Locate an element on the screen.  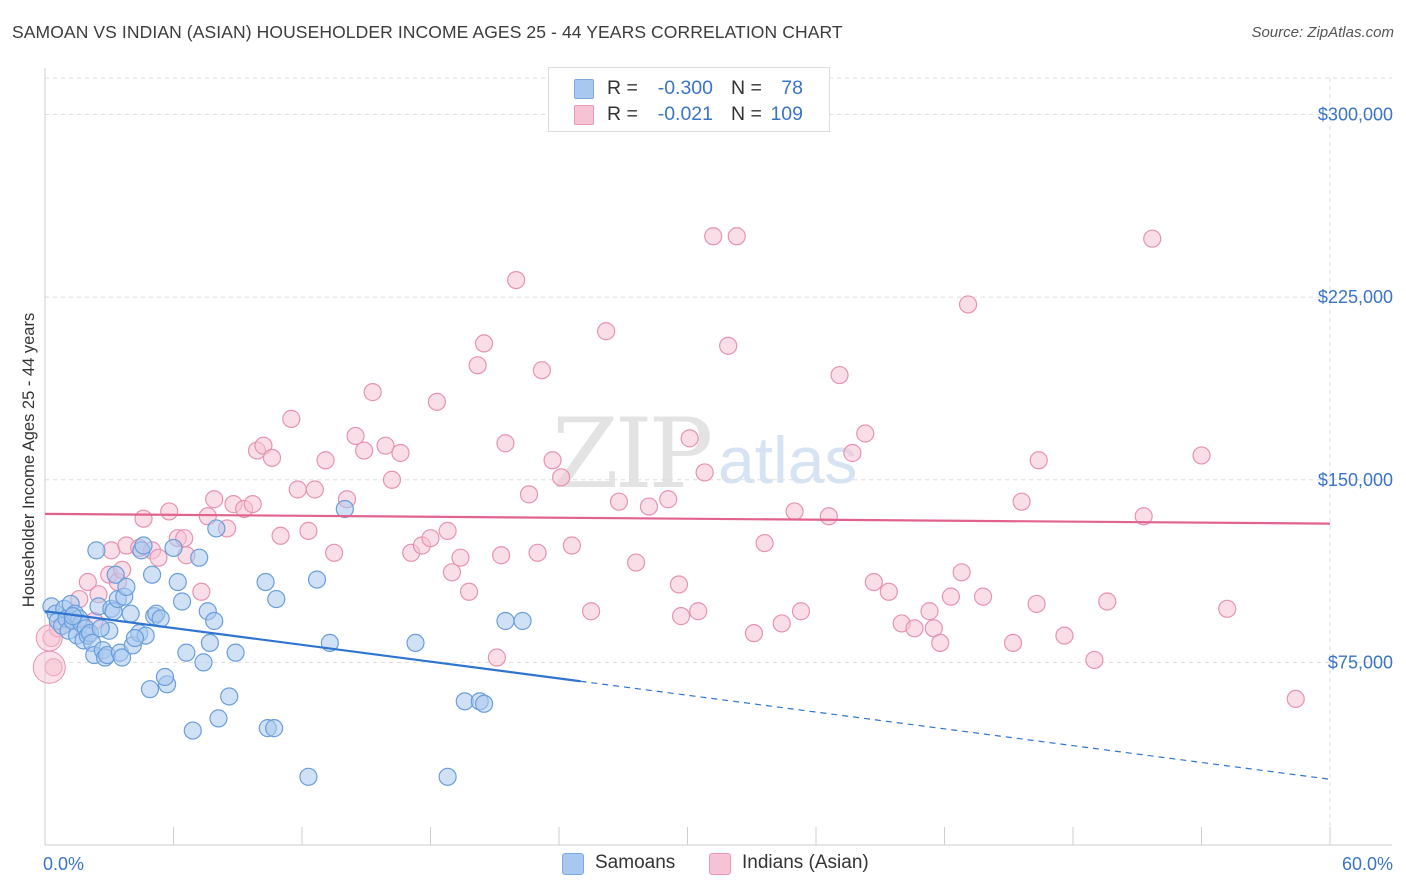
y-tick-label: $225,000 is located at coordinates (1355, 297).